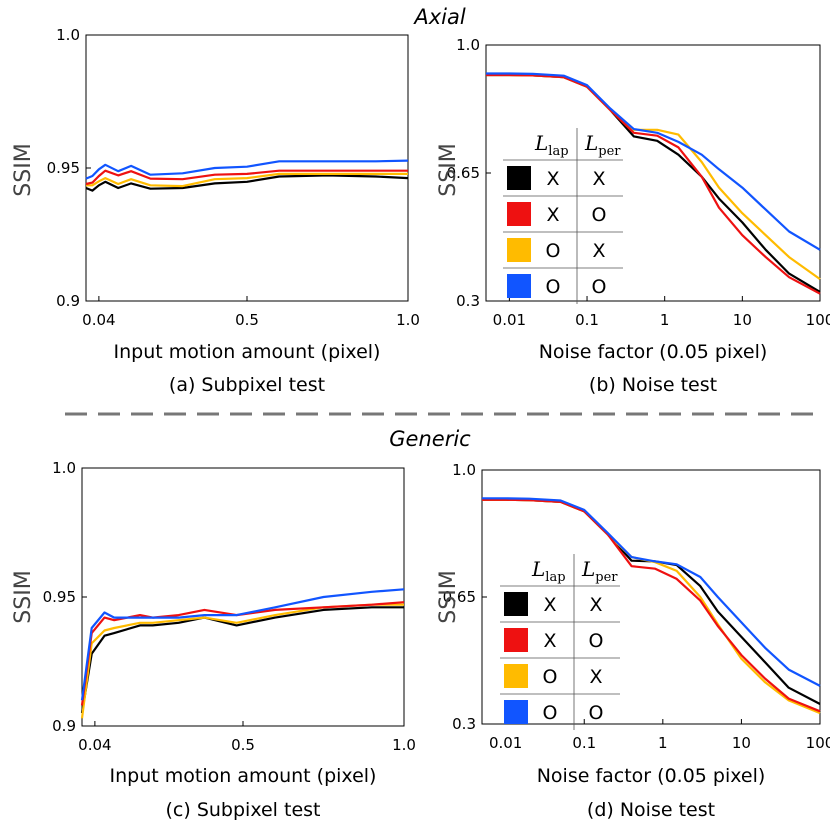  I want to click on panel-caption: (d) Noise test, so click(651, 810).